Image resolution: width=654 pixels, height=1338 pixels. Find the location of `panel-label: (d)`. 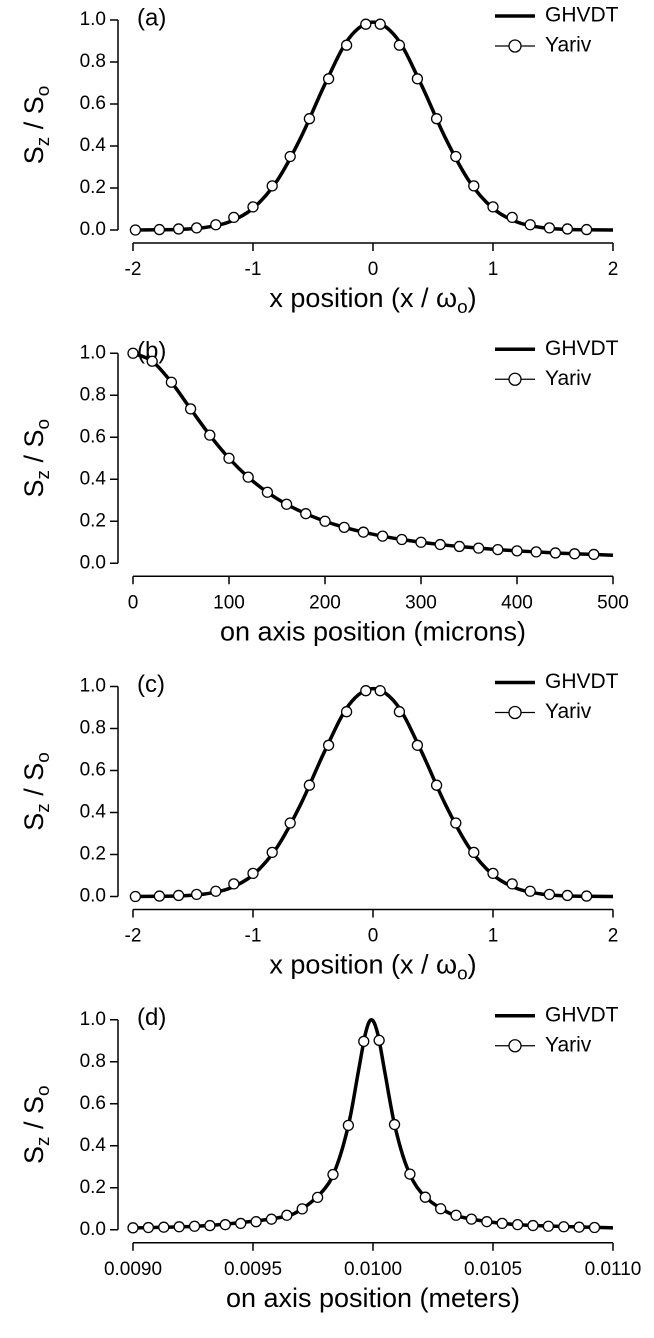

panel-label: (d) is located at coordinates (151, 1017).